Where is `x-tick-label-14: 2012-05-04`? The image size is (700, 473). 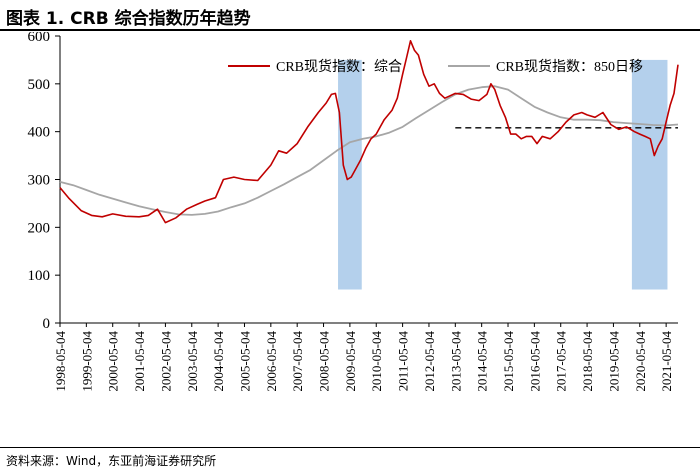
x-tick-label-14: 2012-05-04 is located at coordinates (429, 361).